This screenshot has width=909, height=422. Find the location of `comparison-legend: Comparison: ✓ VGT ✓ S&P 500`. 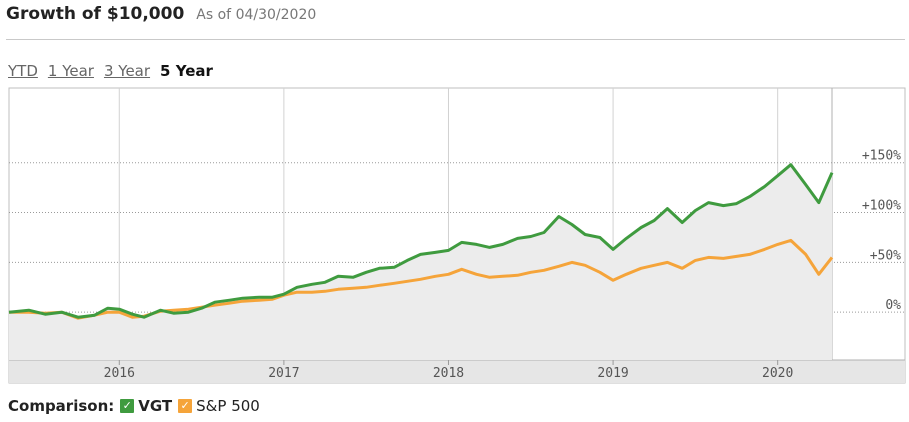

comparison-legend: Comparison: ✓ VGT ✓ S&P 500 is located at coordinates (137, 406).